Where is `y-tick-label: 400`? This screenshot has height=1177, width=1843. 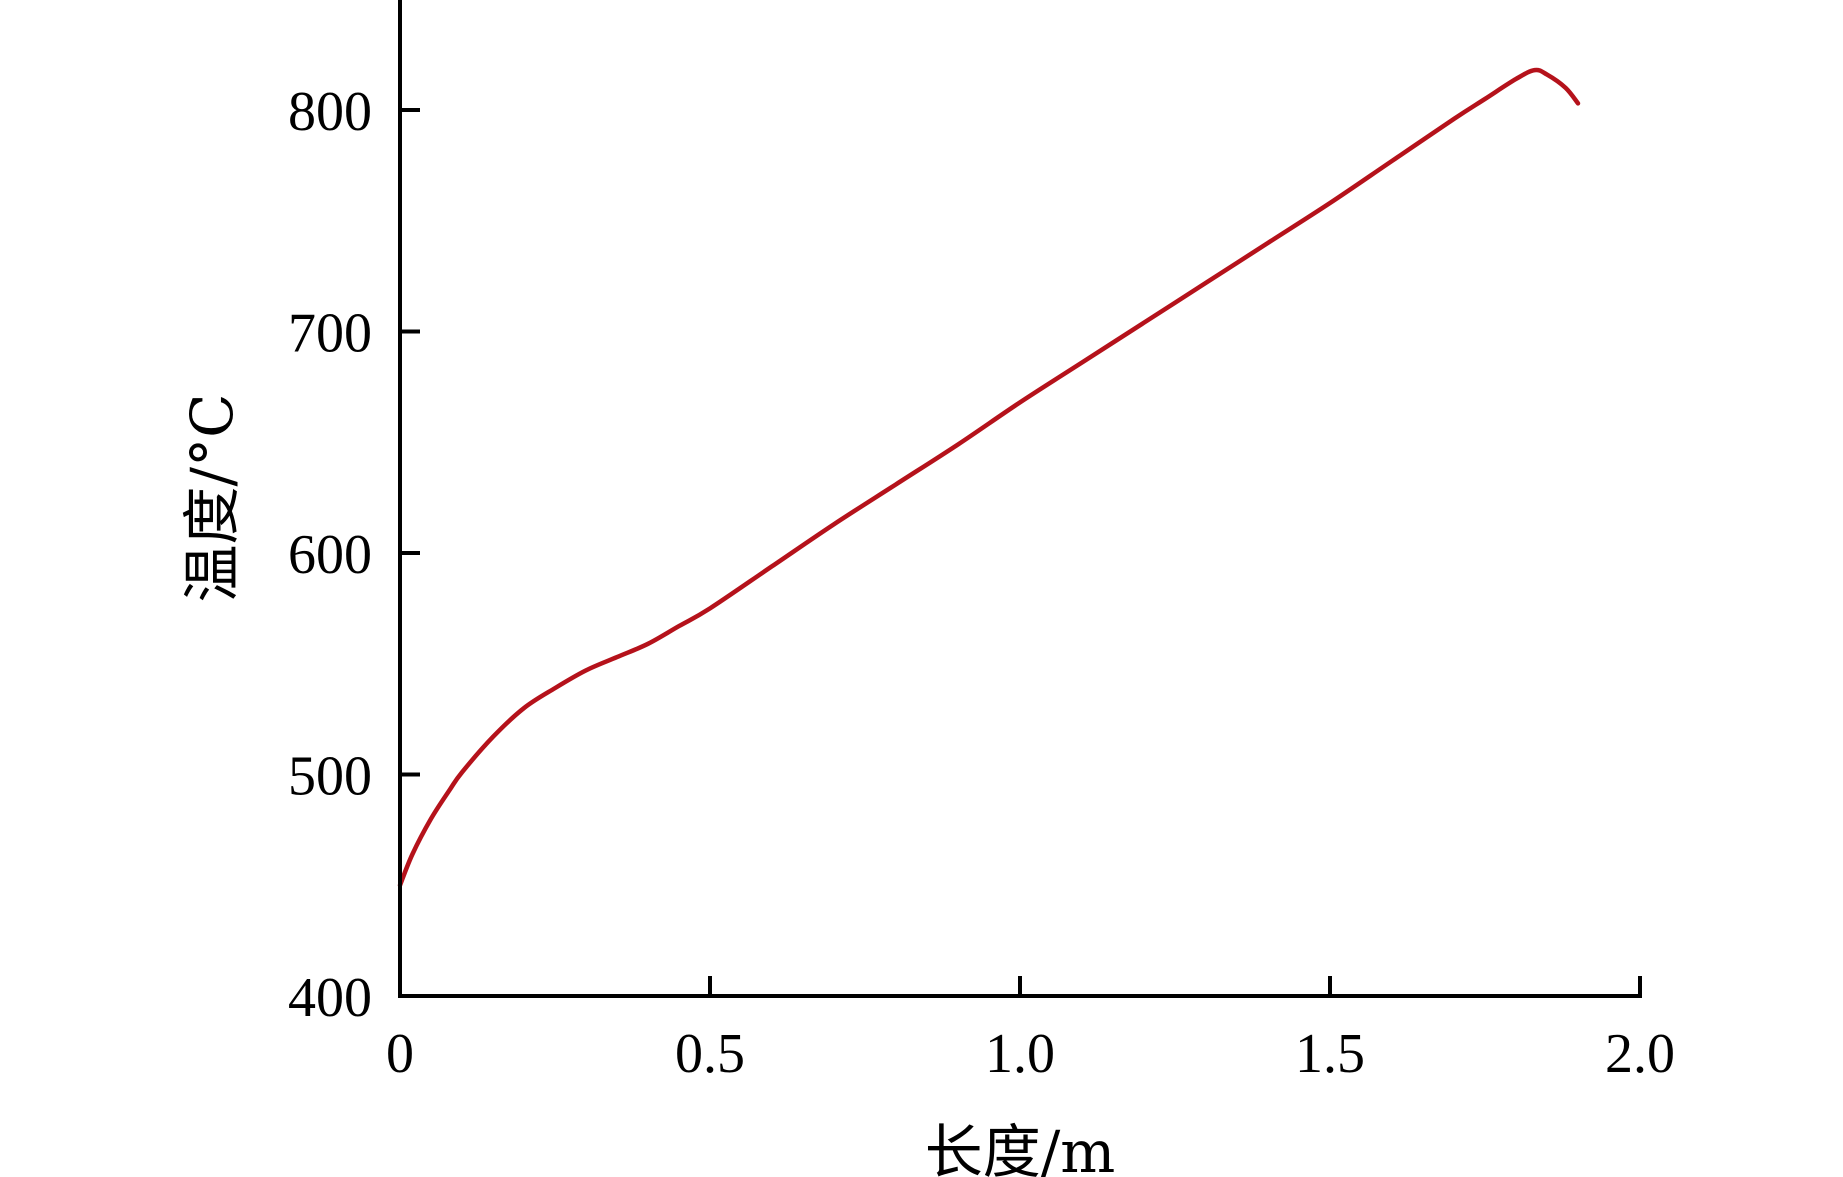
y-tick-label: 400 is located at coordinates (330, 998).